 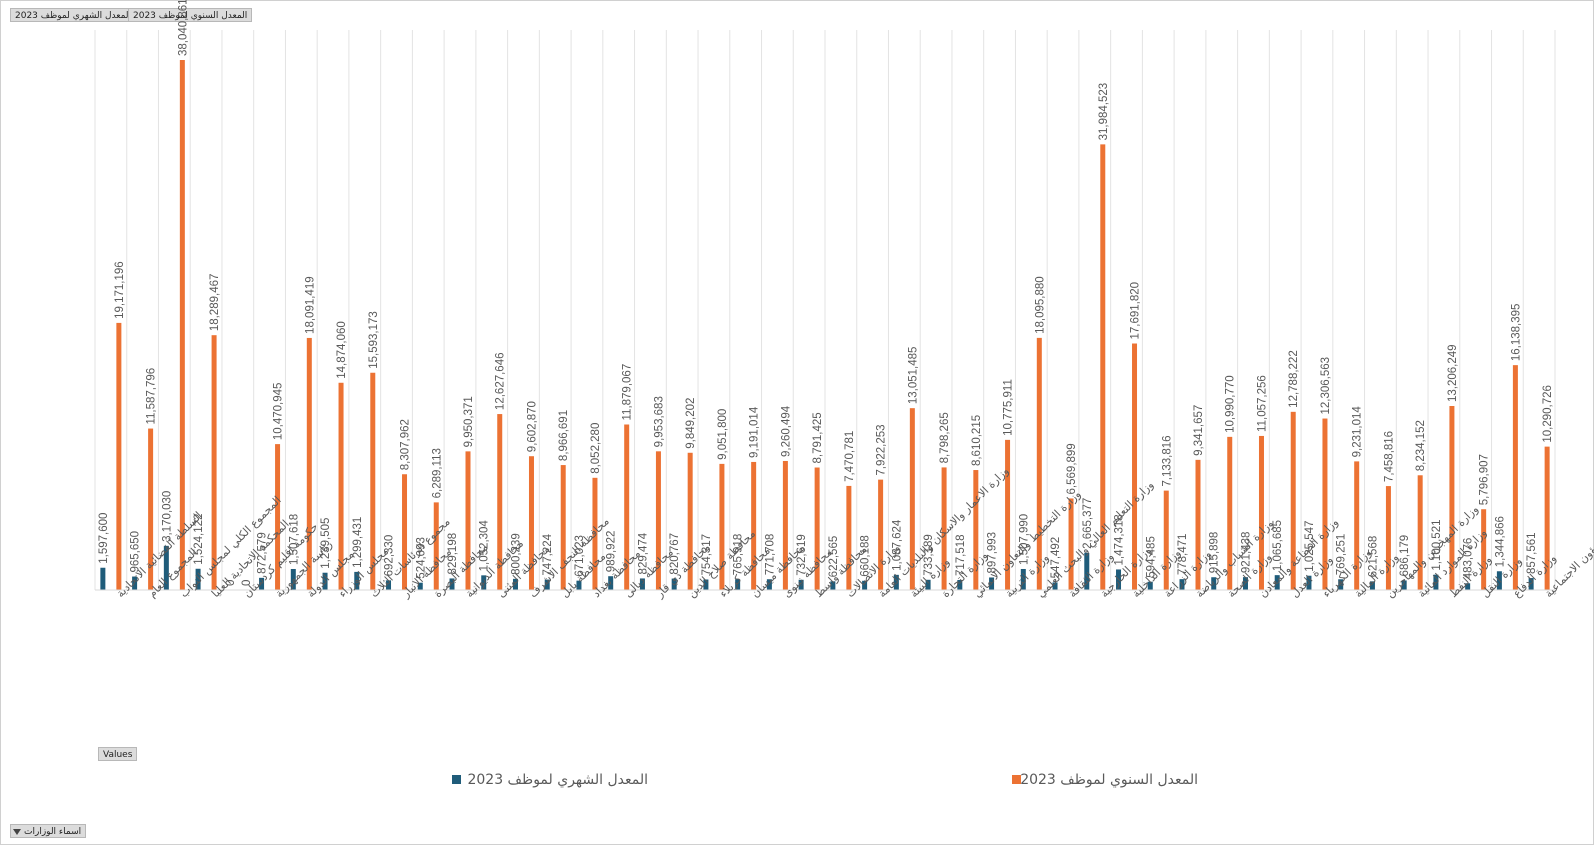 What do you see at coordinates (437, 473) in the screenshot?
I see `data-label-annual: 6,289,113` at bounding box center [437, 473].